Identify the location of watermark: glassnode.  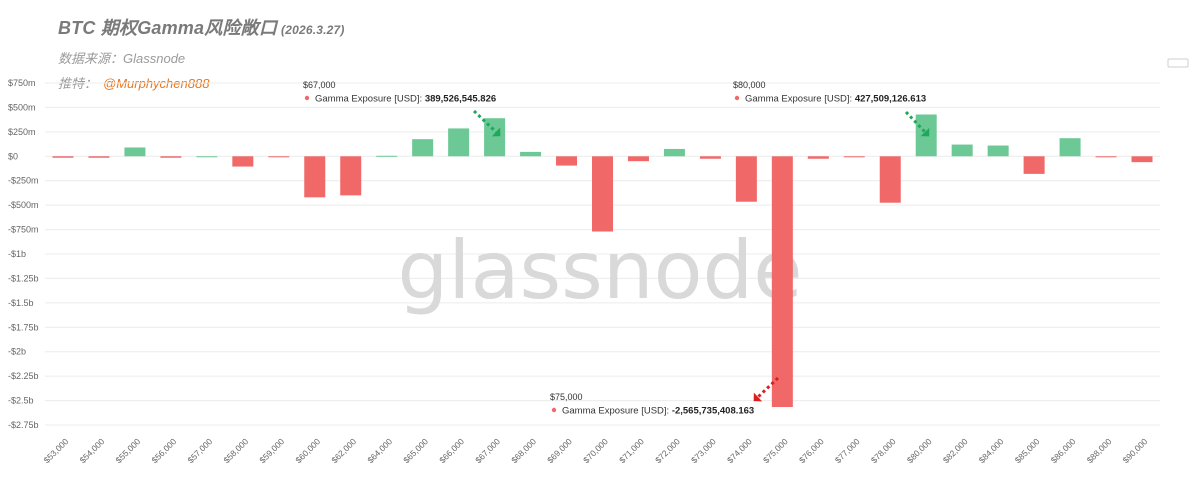
(599, 270).